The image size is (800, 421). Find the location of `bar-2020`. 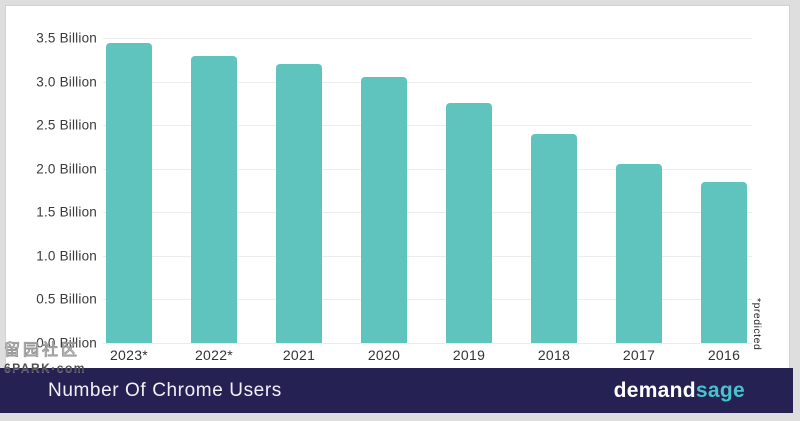

bar-2020 is located at coordinates (384, 210).